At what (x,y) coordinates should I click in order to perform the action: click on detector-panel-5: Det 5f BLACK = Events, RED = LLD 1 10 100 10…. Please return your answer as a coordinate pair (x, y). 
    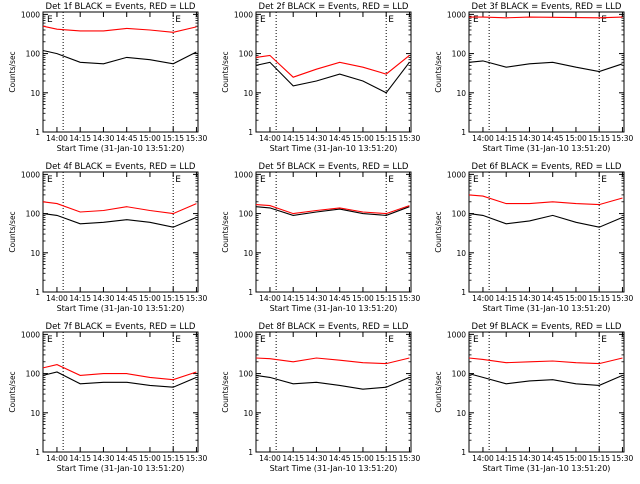
    Looking at the image, I should click on (320, 237).